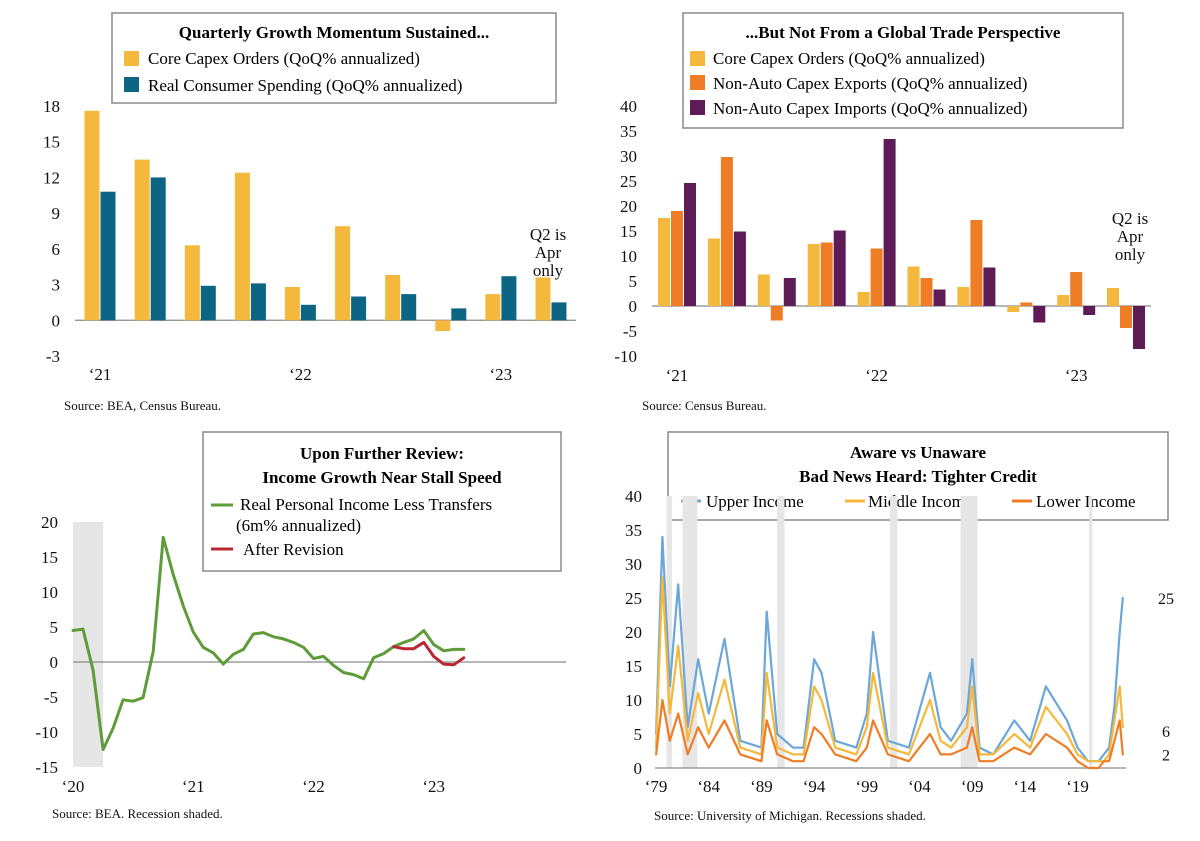 This screenshot has height=841, width=1200. Describe the element at coordinates (49, 557) in the screenshot. I see `chart3-y-tick-label: 15` at that location.